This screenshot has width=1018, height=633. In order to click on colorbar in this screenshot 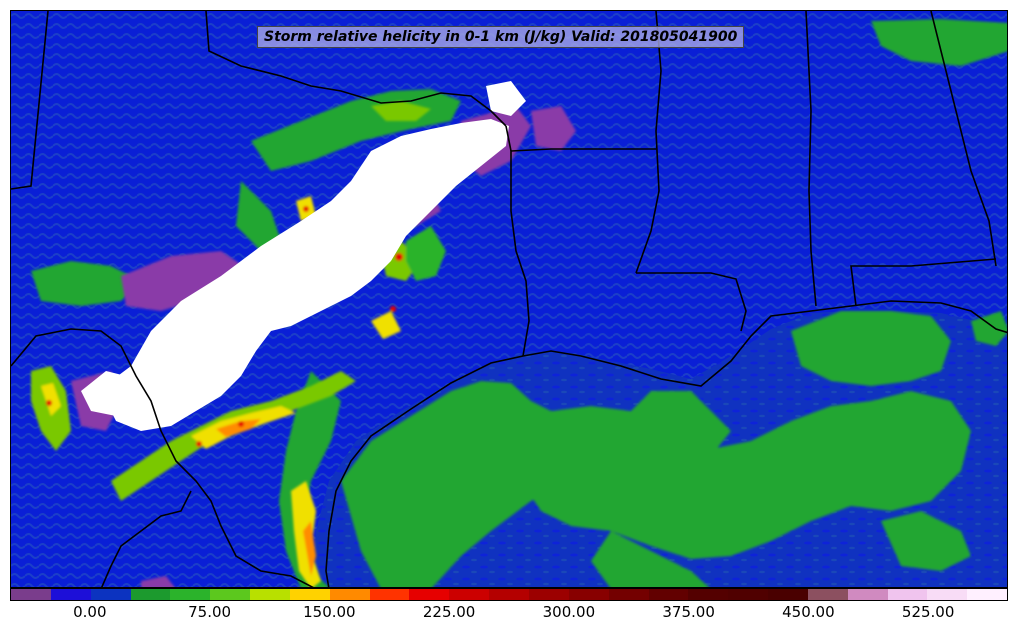, I will do `click(509, 594)`.